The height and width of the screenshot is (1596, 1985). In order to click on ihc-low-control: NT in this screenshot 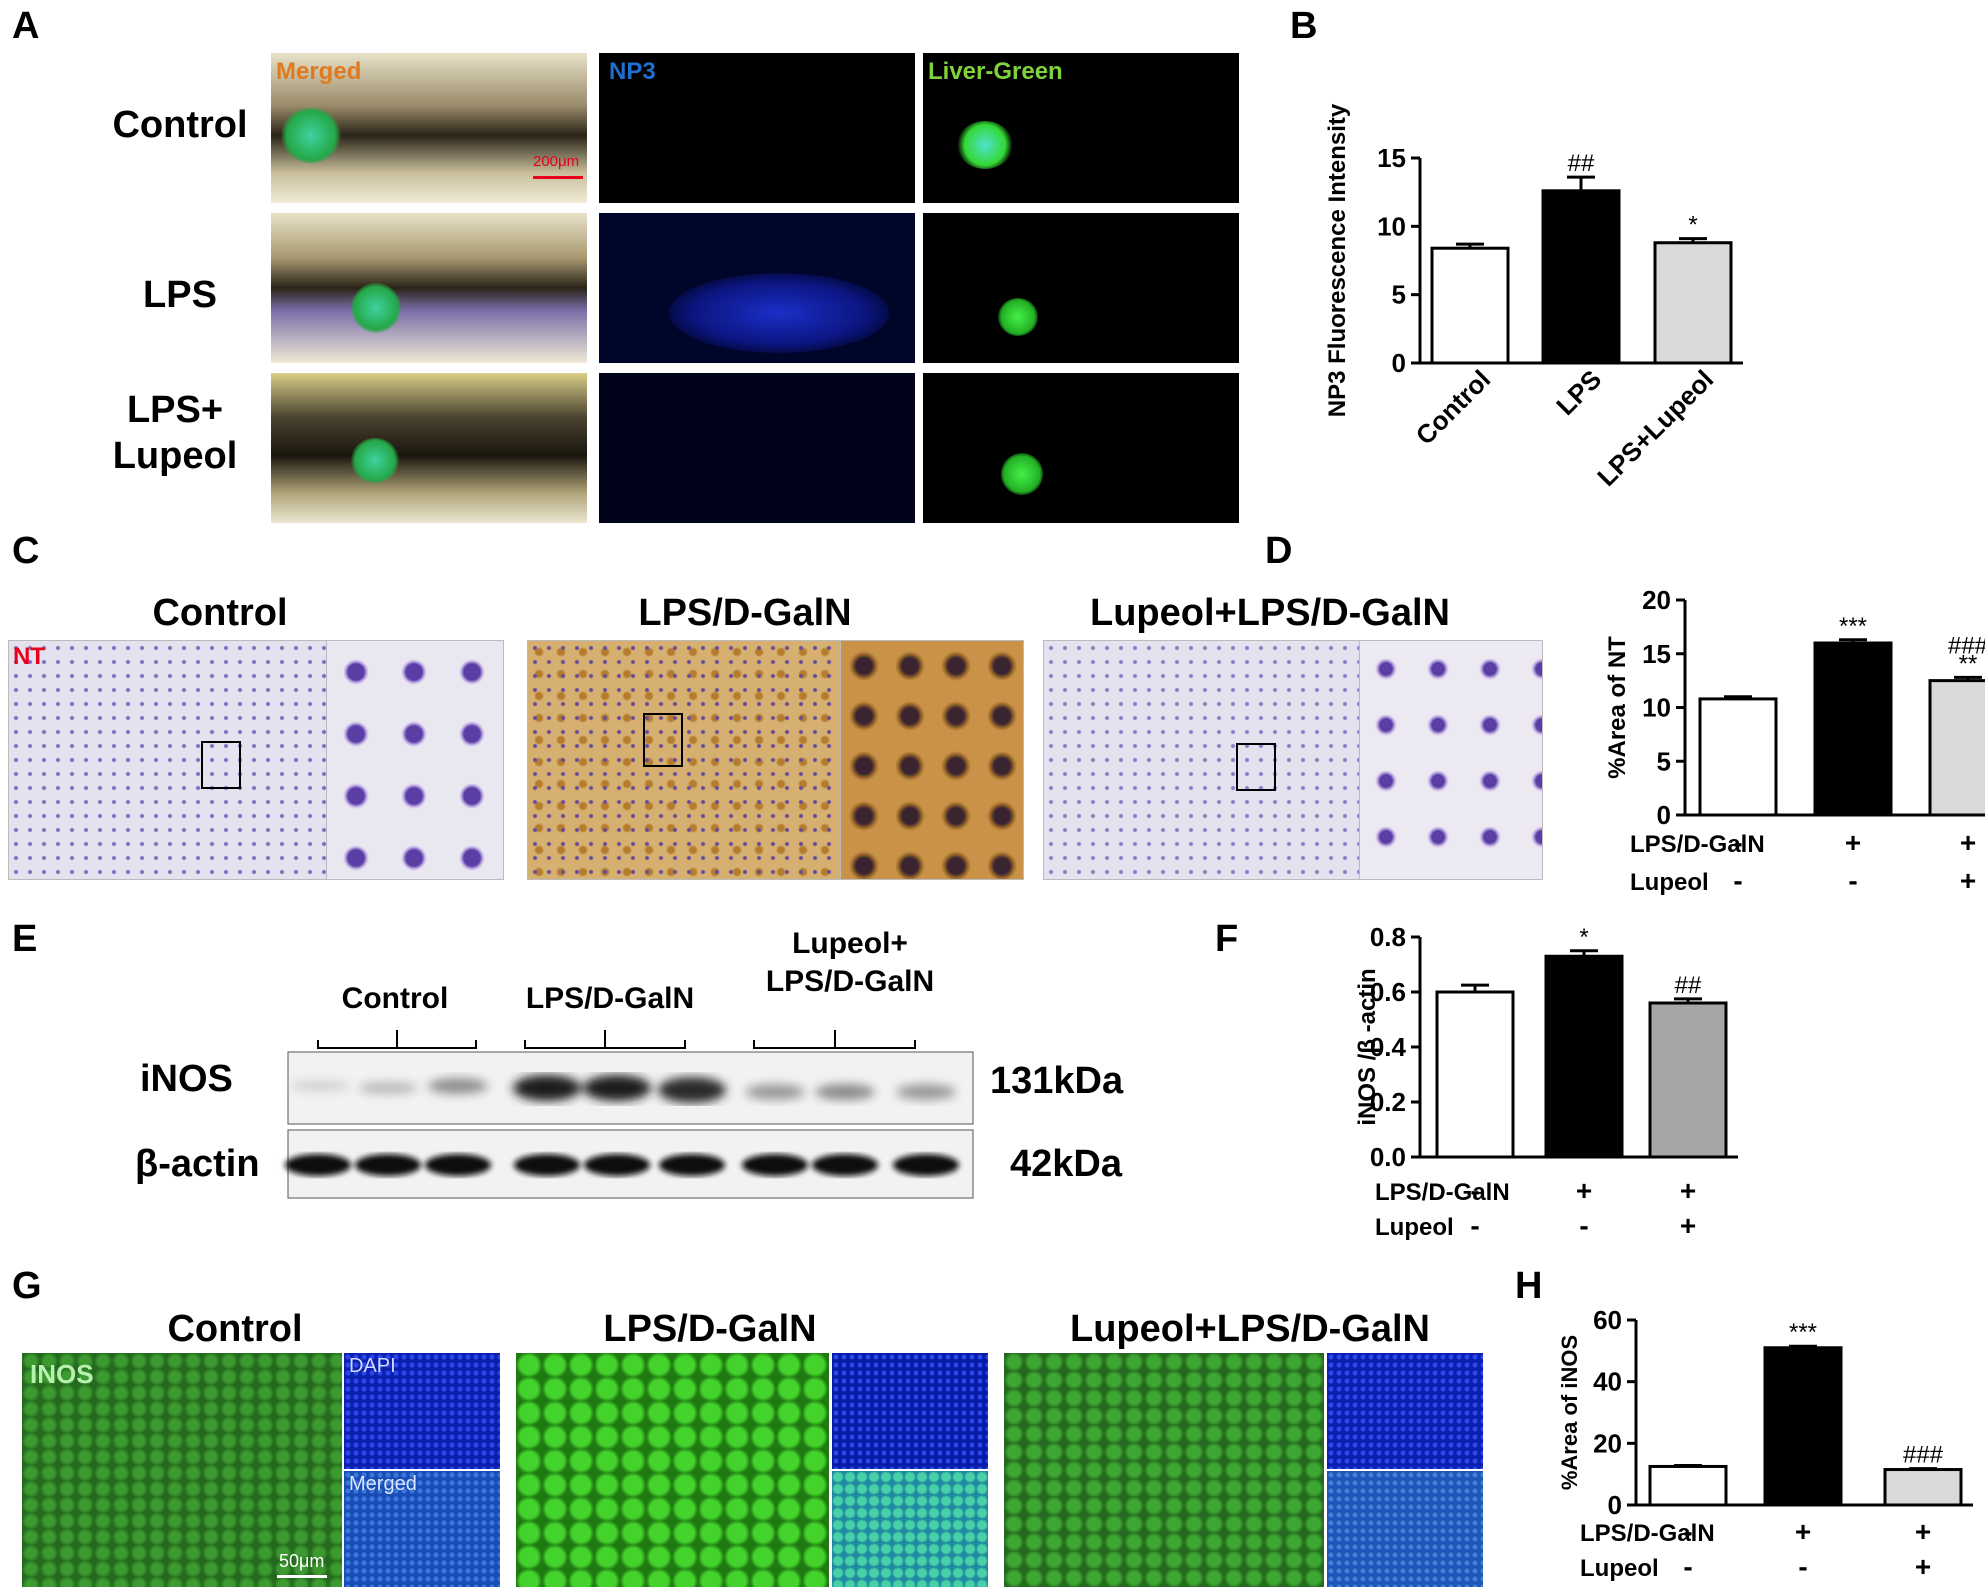, I will do `click(167, 760)`.